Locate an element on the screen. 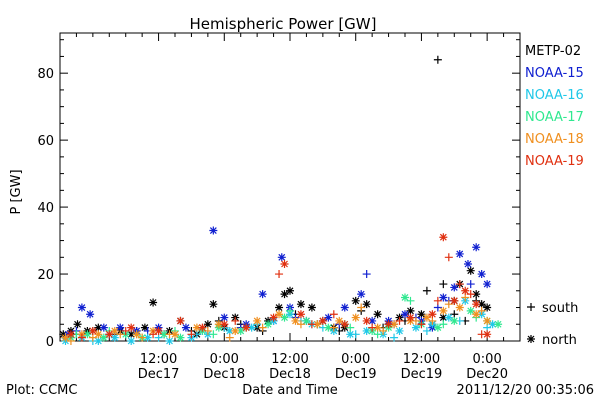  legend-series-label: METP-02 is located at coordinates (553, 51).